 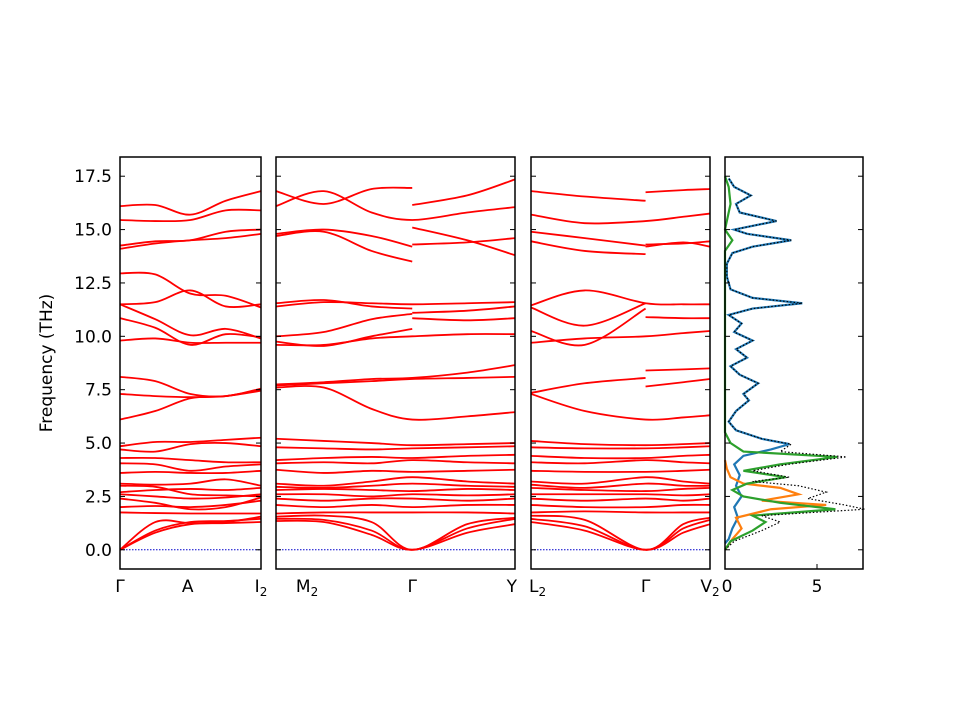 I want to click on band-panel-1: Γ A I2, so click(x=191, y=377).